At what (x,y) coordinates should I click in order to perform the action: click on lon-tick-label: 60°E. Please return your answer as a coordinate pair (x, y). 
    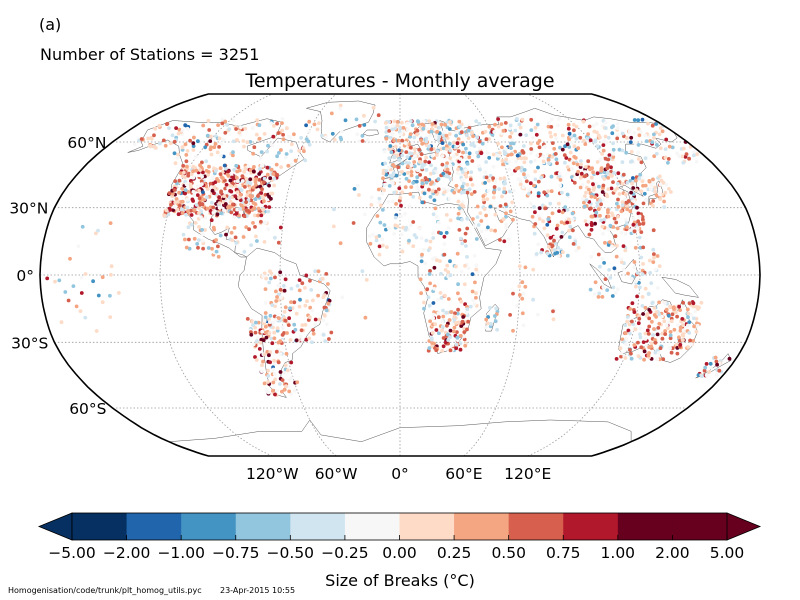
    Looking at the image, I should click on (463, 474).